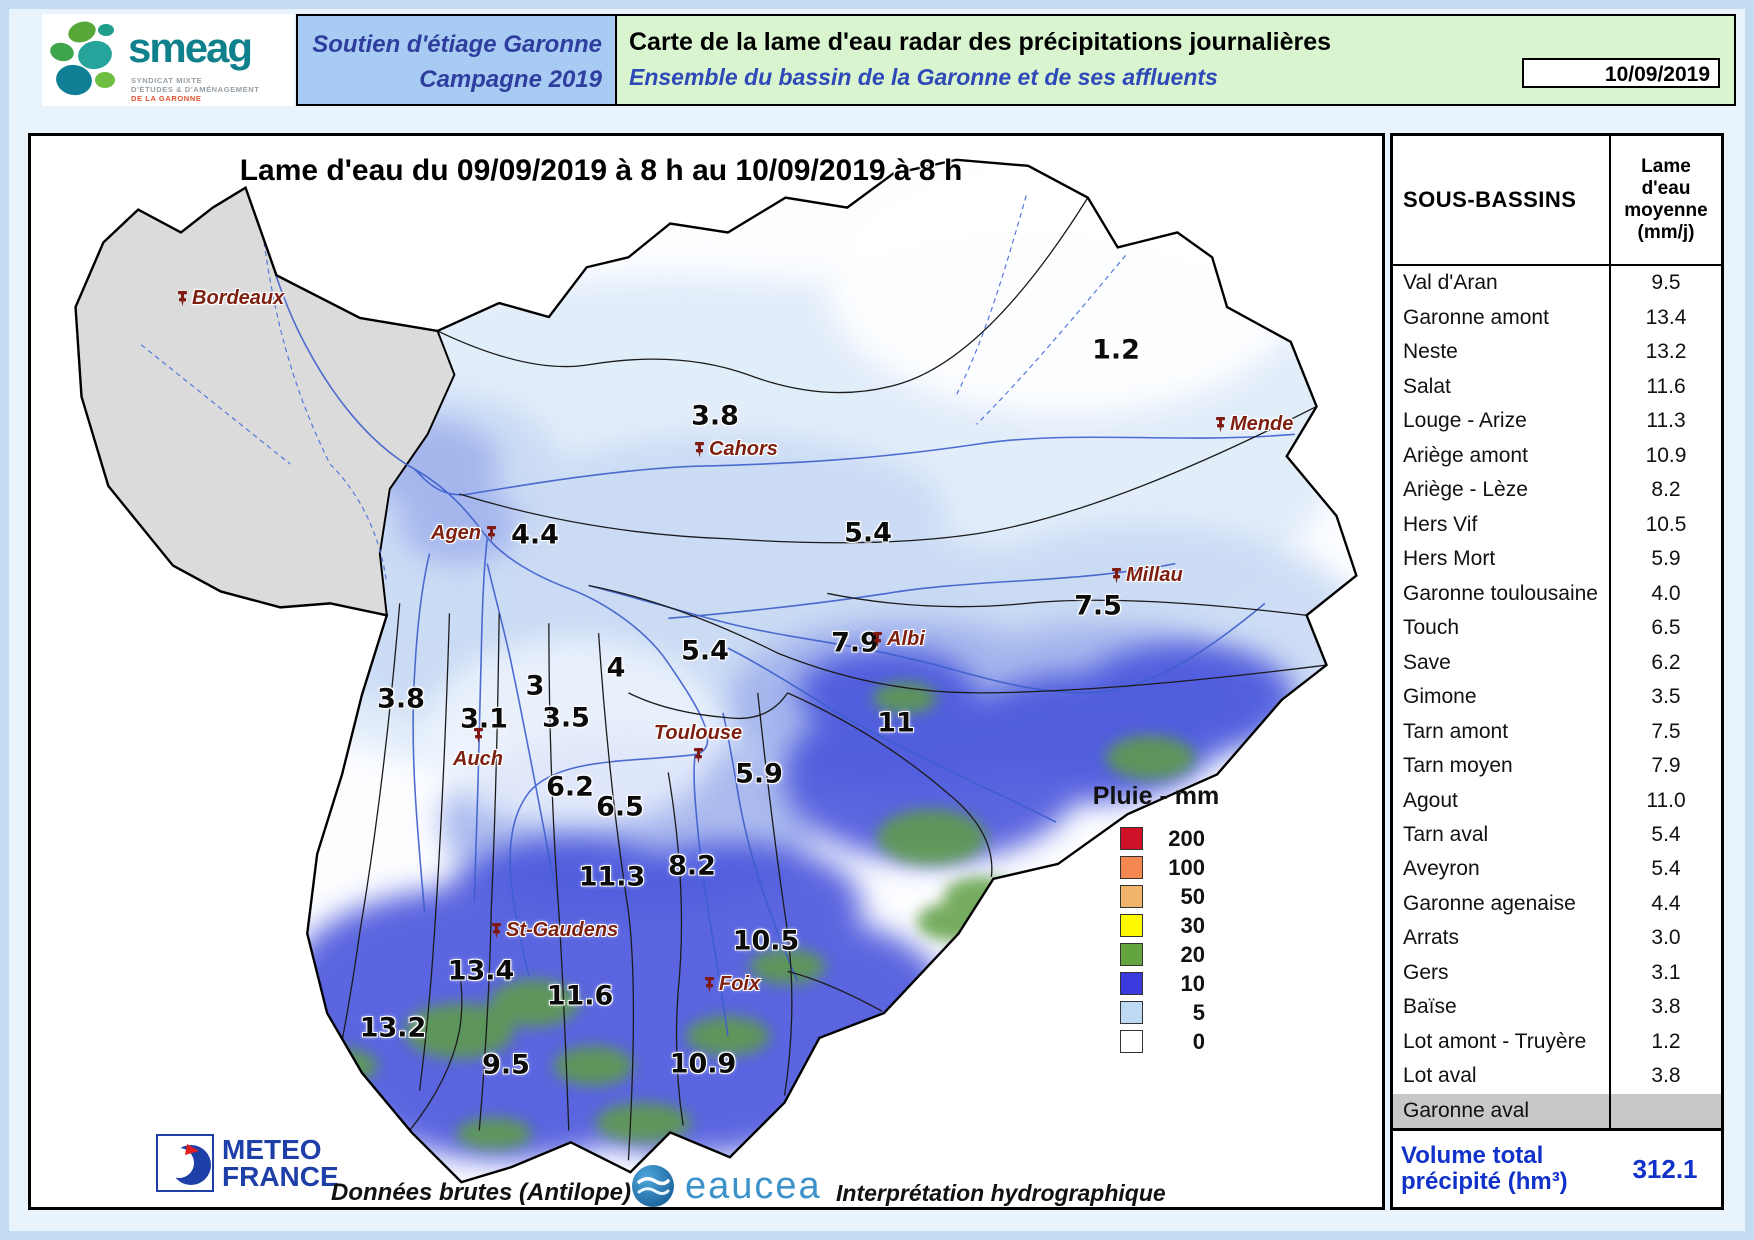  I want to click on table-row: Hers Vif 10.5, so click(1557, 524).